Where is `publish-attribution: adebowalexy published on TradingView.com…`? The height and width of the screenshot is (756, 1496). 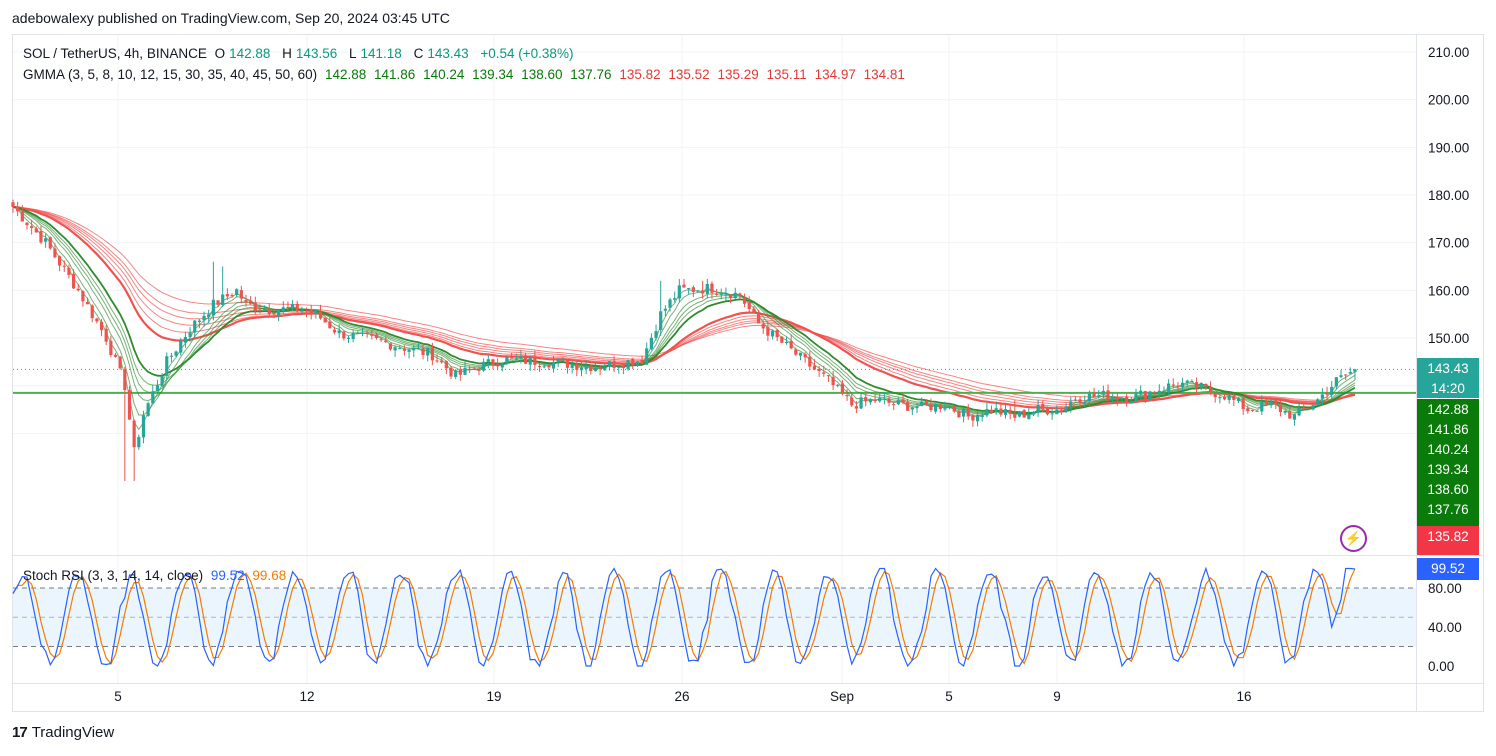
publish-attribution: adebowalexy published on TradingView.com… is located at coordinates (231, 18).